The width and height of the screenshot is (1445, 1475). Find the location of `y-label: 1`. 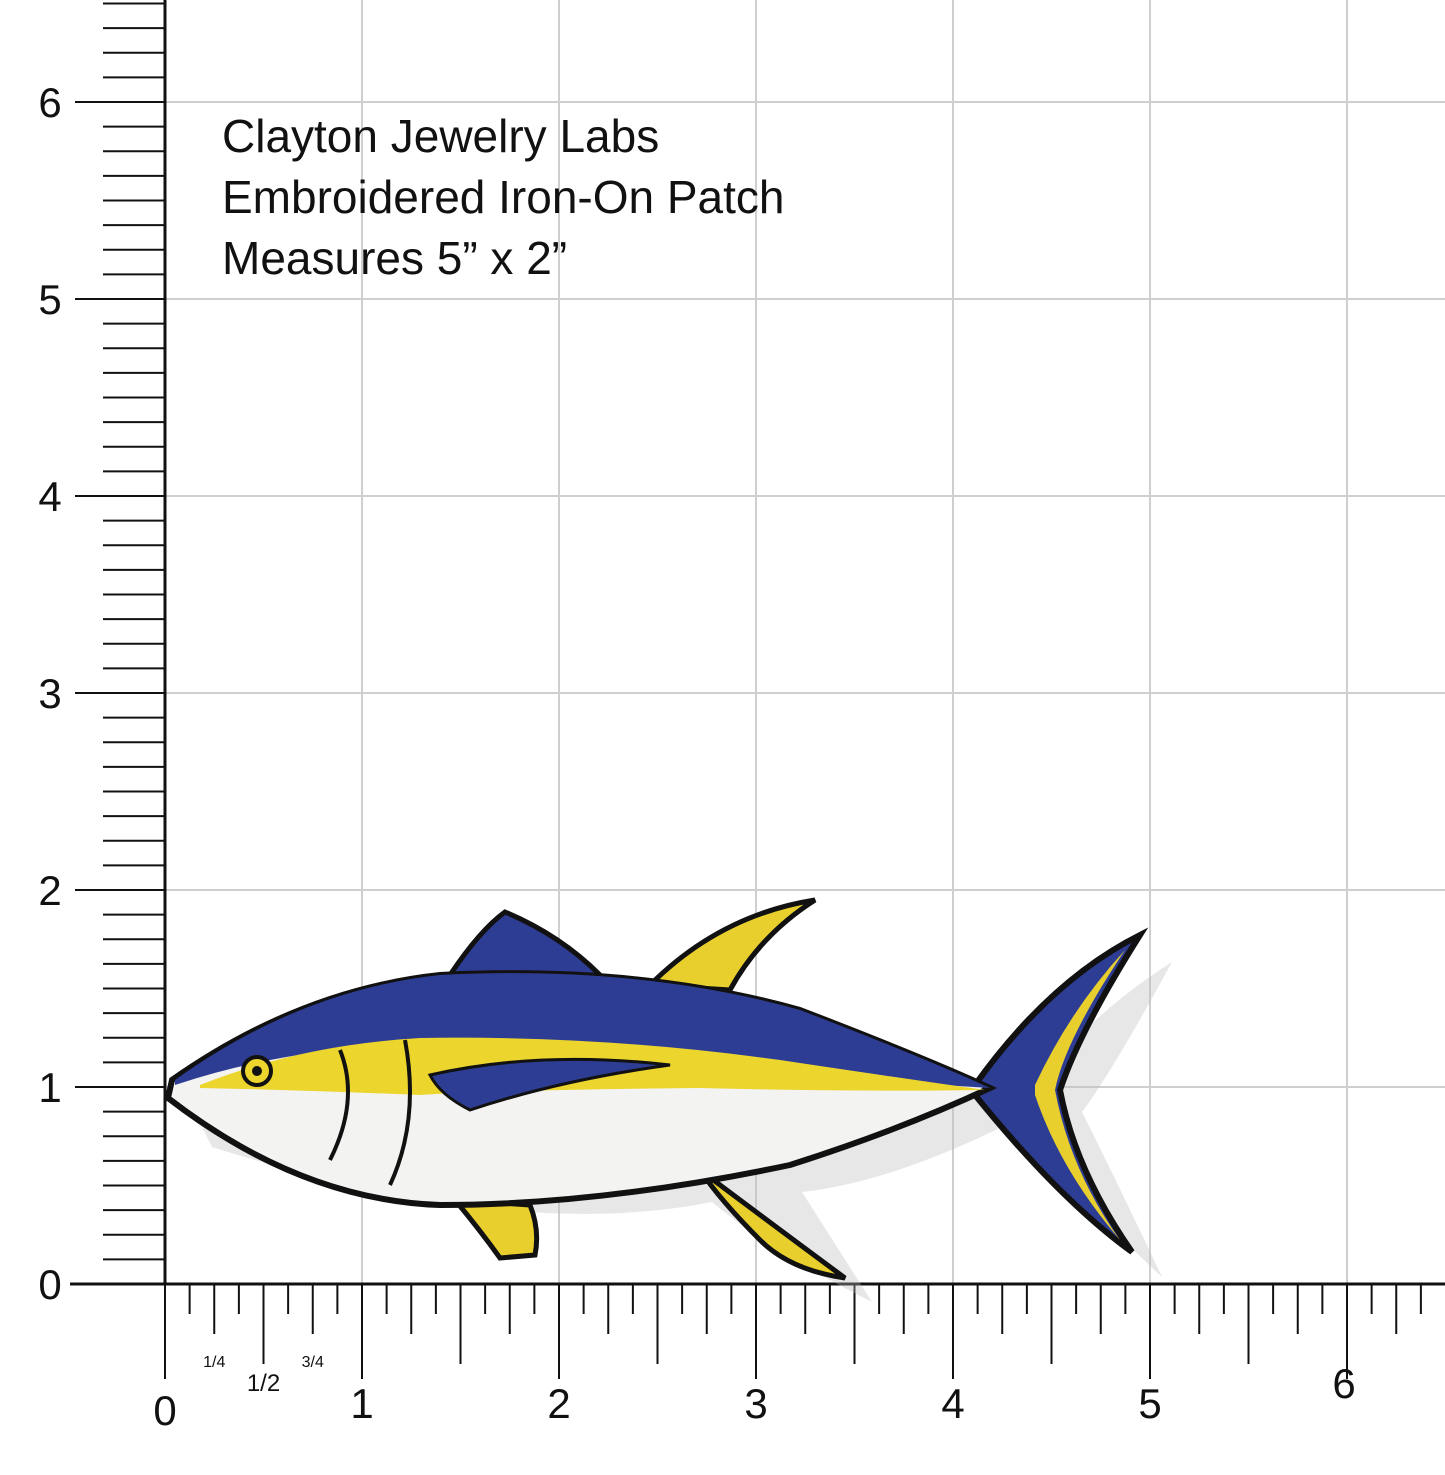

y-label: 1 is located at coordinates (49, 1087).